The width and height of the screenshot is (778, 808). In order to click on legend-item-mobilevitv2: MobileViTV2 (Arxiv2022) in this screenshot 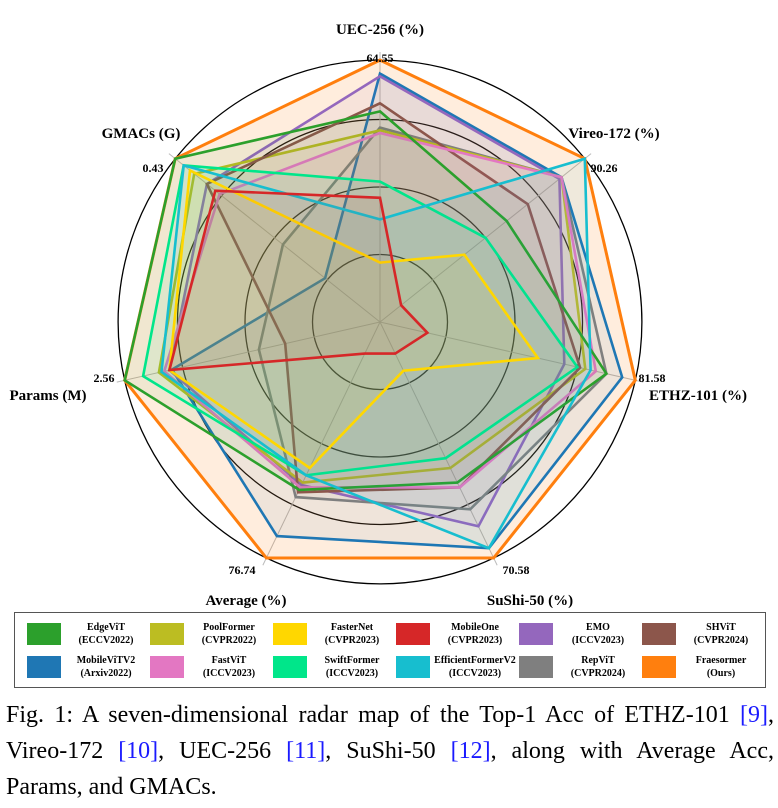, I will do `click(87, 667)`.